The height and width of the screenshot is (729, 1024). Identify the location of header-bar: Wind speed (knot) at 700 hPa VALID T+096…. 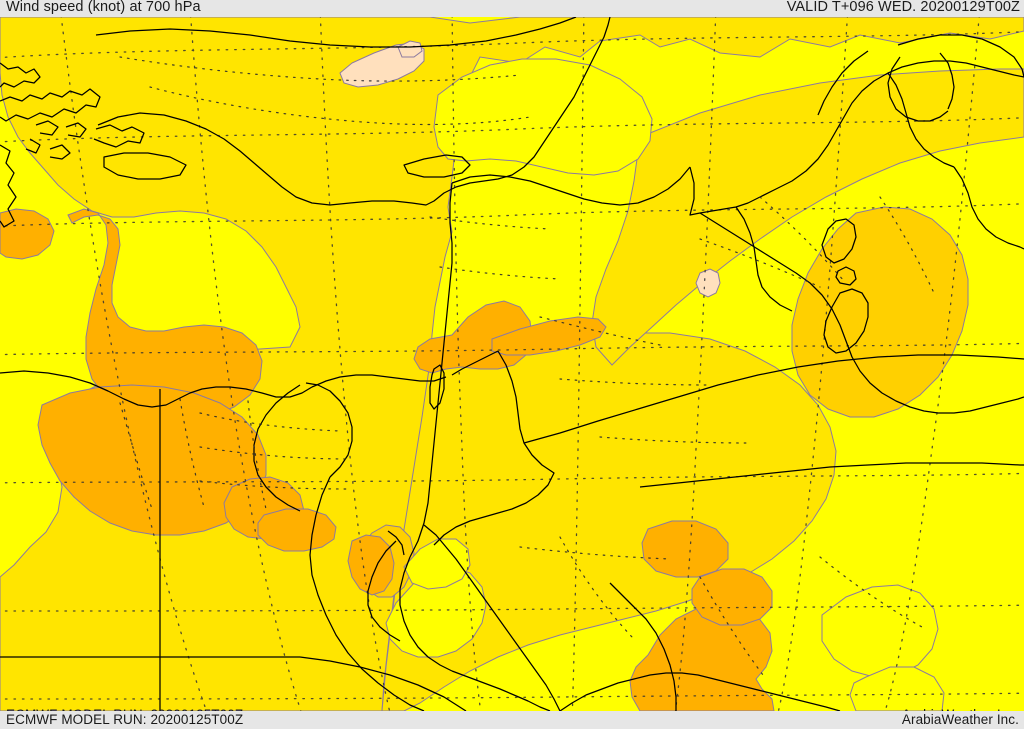
(512, 8).